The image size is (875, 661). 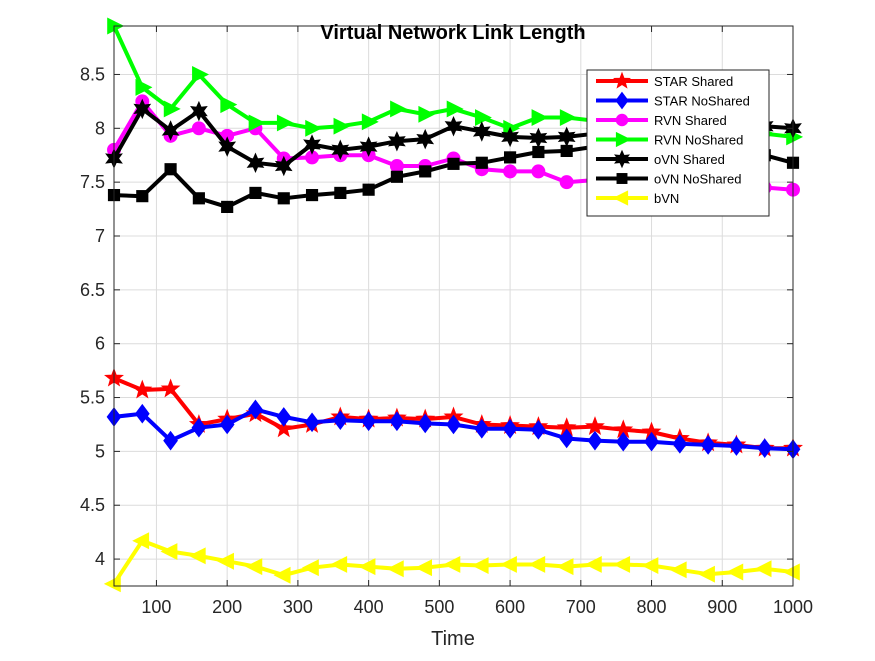 I want to click on legend-entry: oVN NoShared, so click(x=668, y=179).